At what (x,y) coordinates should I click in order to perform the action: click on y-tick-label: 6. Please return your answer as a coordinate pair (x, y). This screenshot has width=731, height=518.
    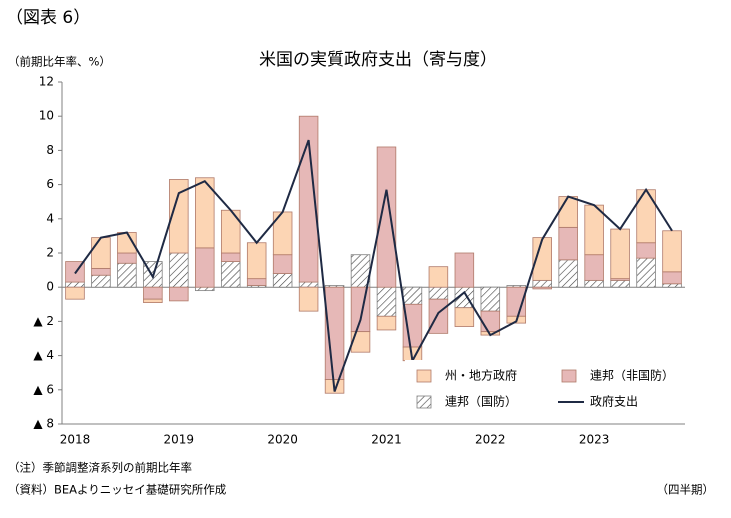
    Looking at the image, I should click on (50, 184).